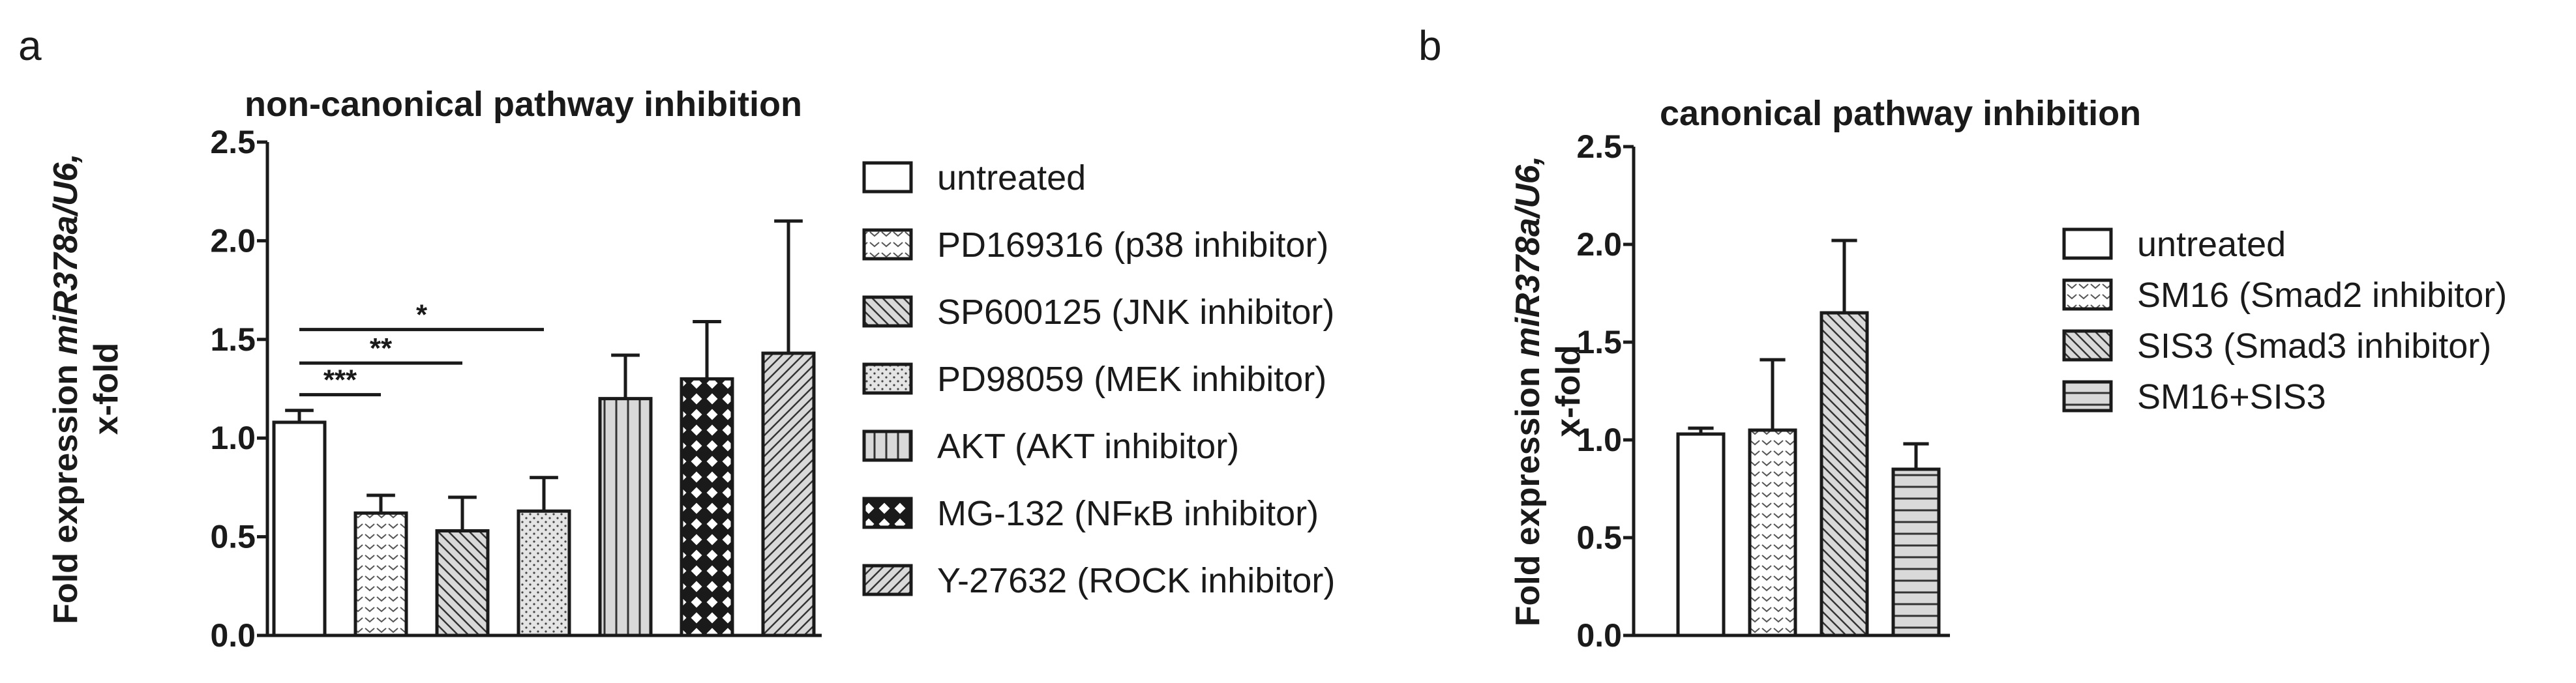  What do you see at coordinates (1136, 580) in the screenshot?
I see `legend-label: Y-27632 (ROCK inhibitor)` at bounding box center [1136, 580].